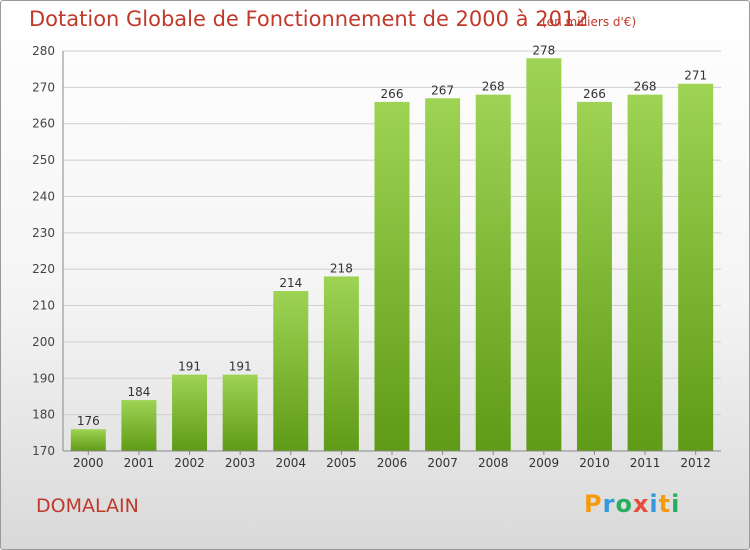 This screenshot has width=750, height=550. What do you see at coordinates (544, 463) in the screenshot?
I see `x-tick-label: 2009` at bounding box center [544, 463].